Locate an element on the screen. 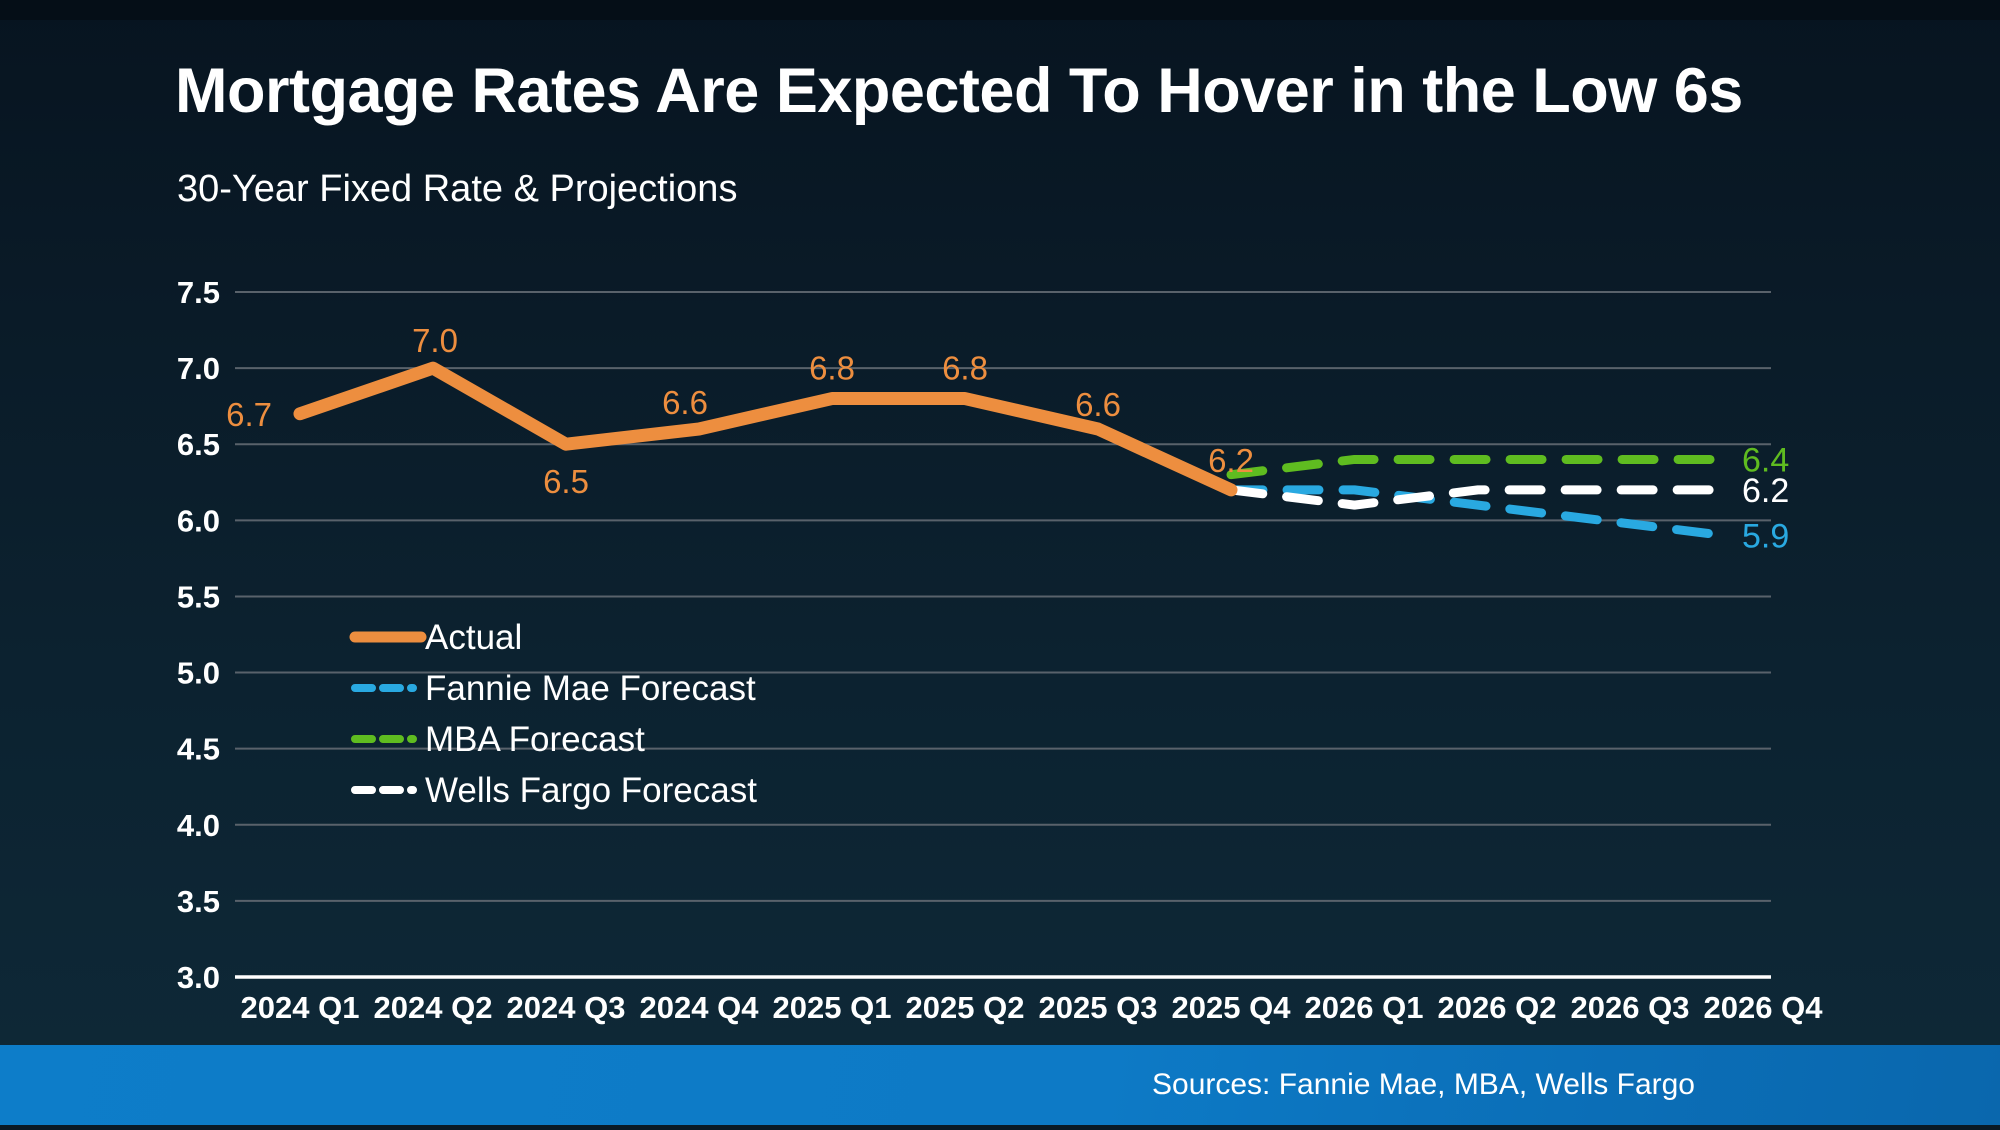  end-label-mba: 6.4 is located at coordinates (1765, 460).